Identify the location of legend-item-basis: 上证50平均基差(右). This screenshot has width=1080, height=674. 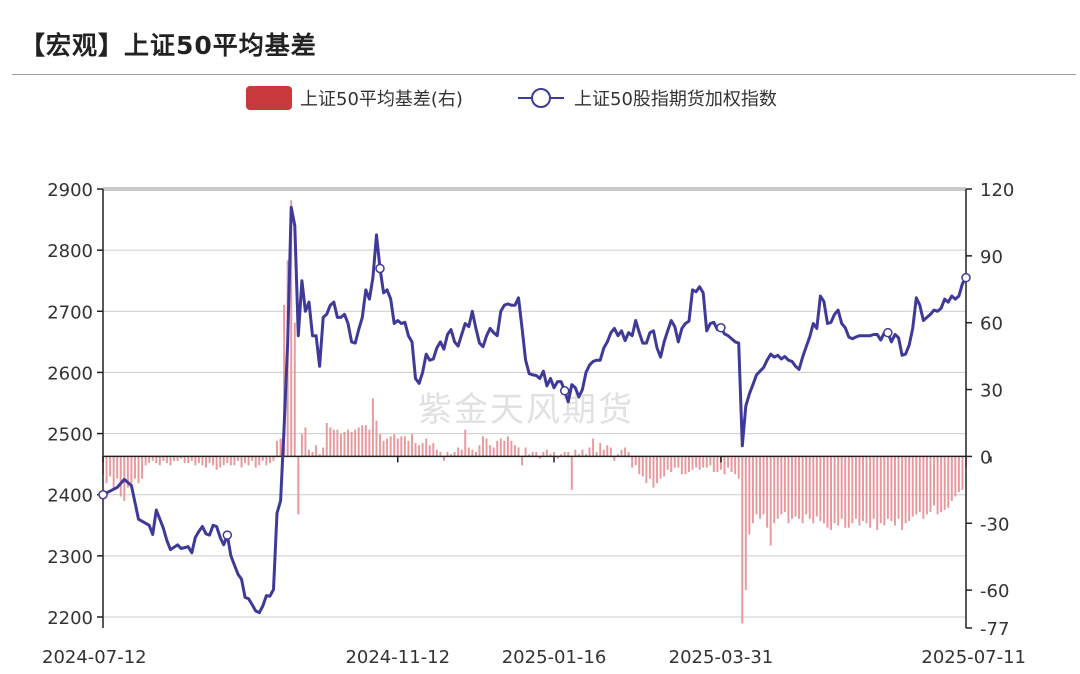
(354, 98).